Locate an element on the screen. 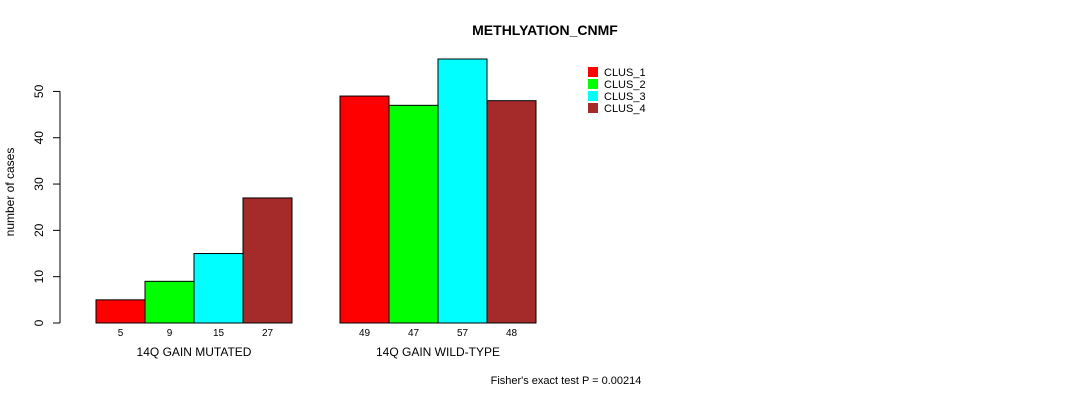 This screenshot has width=1090, height=400. bar-value-label: 27 is located at coordinates (268, 333).